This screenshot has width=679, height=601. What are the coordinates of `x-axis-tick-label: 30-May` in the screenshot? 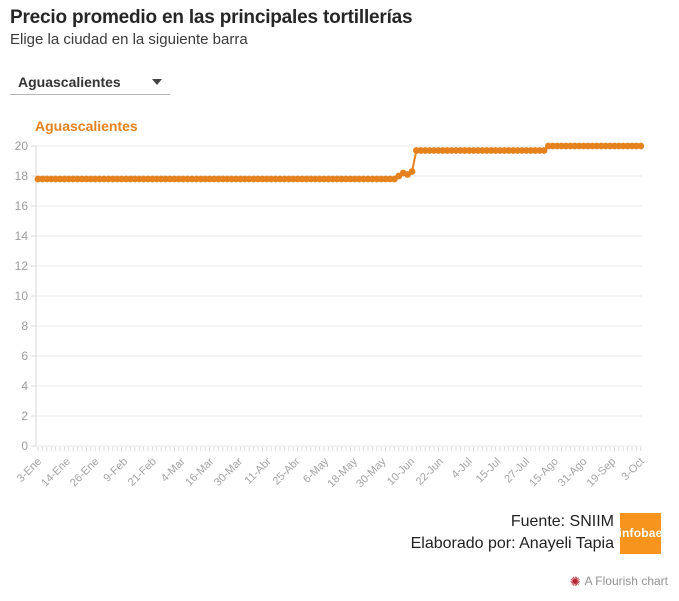 It's located at (371, 472).